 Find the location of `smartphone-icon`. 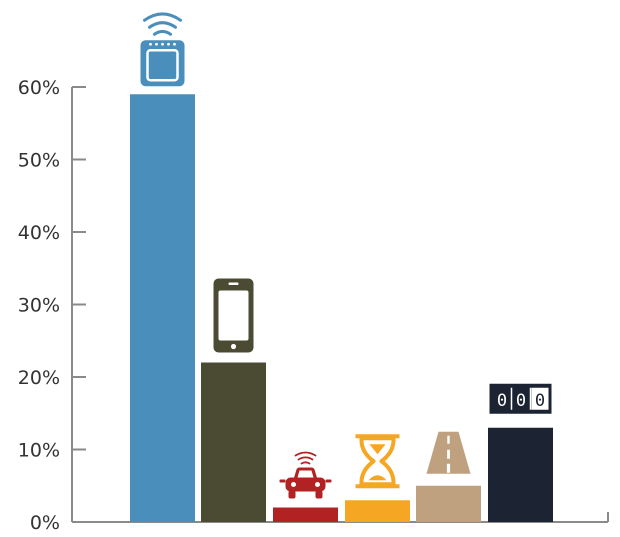

smartphone-icon is located at coordinates (233, 315).